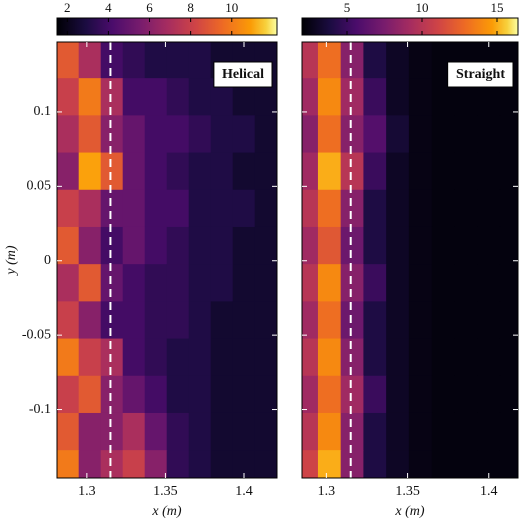  What do you see at coordinates (327, 491) in the screenshot?
I see `x-tick-label: 1.3` at bounding box center [327, 491].